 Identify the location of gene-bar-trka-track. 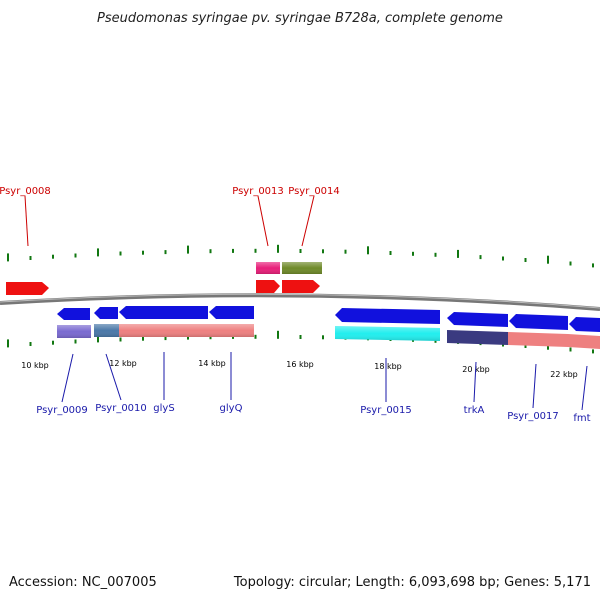
(477, 337).